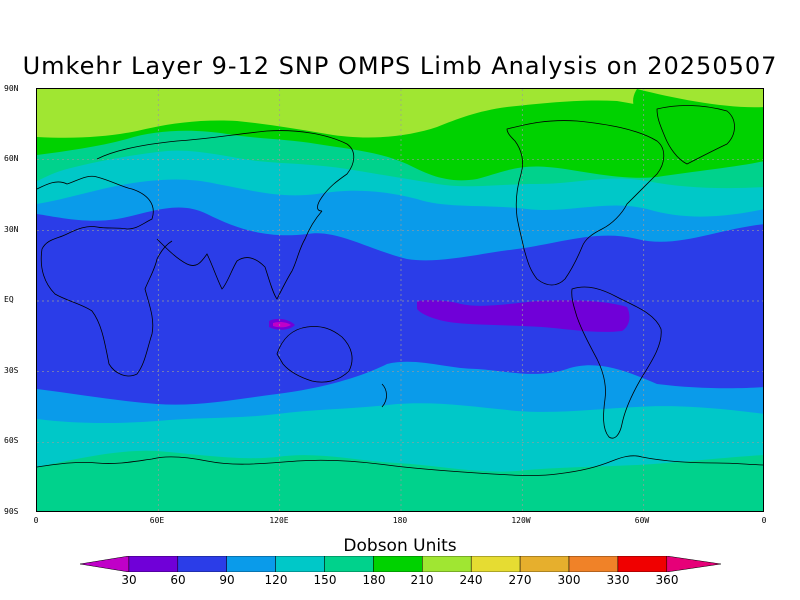 Image resolution: width=800 pixels, height=600 pixels. What do you see at coordinates (314, 354) in the screenshot?
I see `coastline-australia` at bounding box center [314, 354].